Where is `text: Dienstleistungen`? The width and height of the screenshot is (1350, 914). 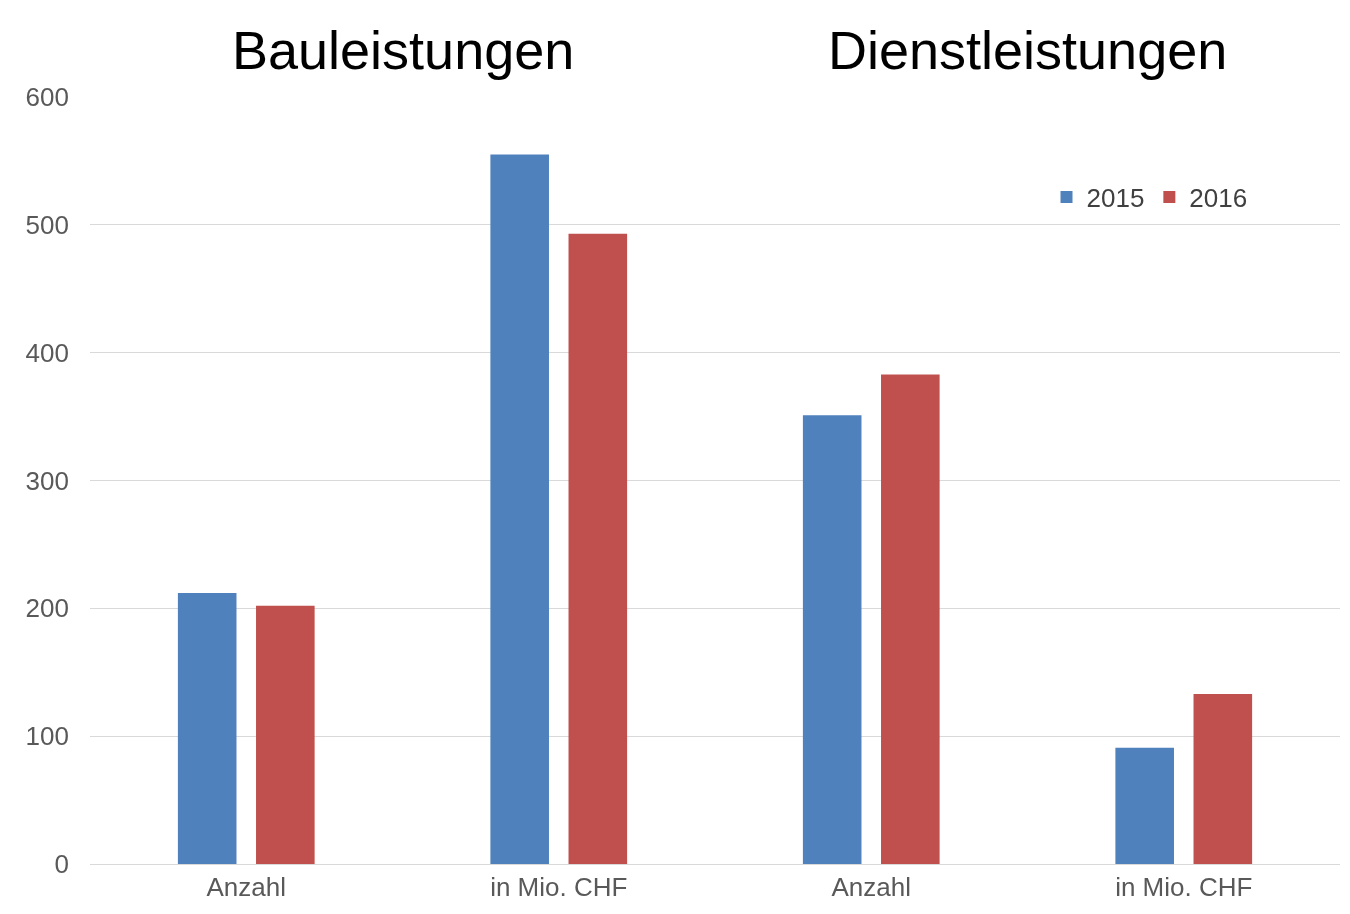 text: Dienstleistungen is located at coordinates (1028, 50).